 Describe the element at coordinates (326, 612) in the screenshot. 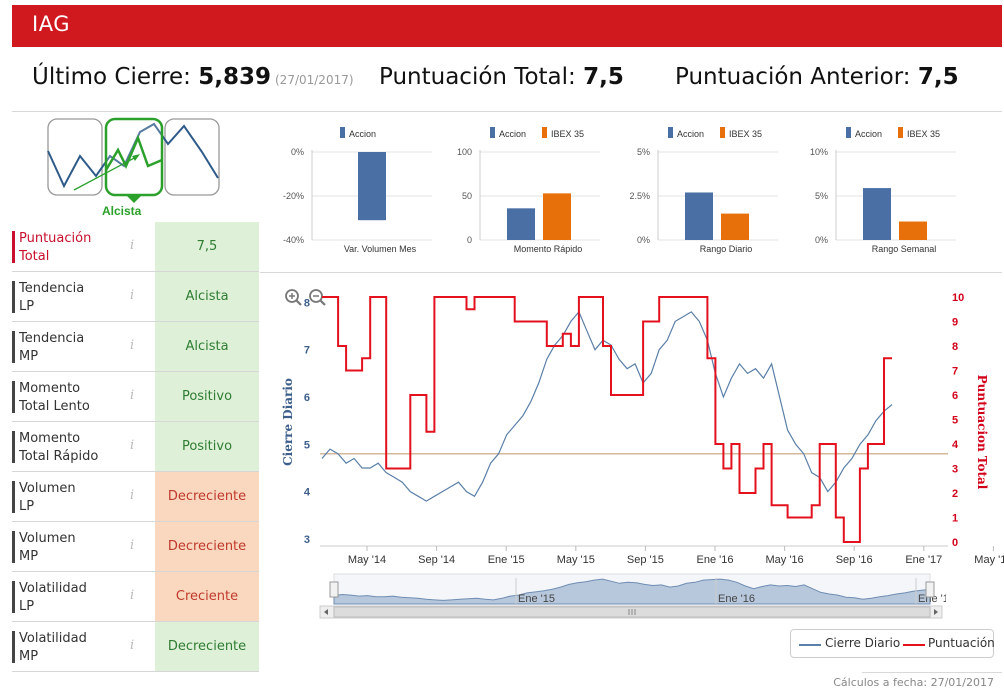

I see `scroll-left-arrow-icon` at that location.